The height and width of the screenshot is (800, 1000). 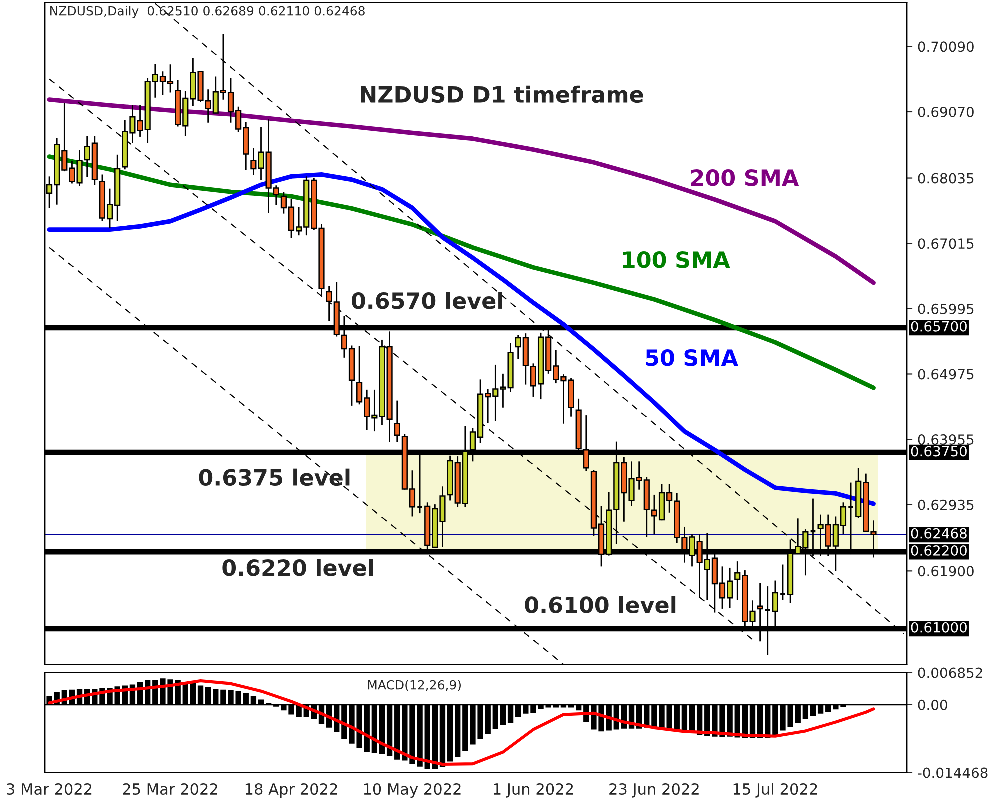 I want to click on series-label: 100 SMA, so click(x=676, y=259).